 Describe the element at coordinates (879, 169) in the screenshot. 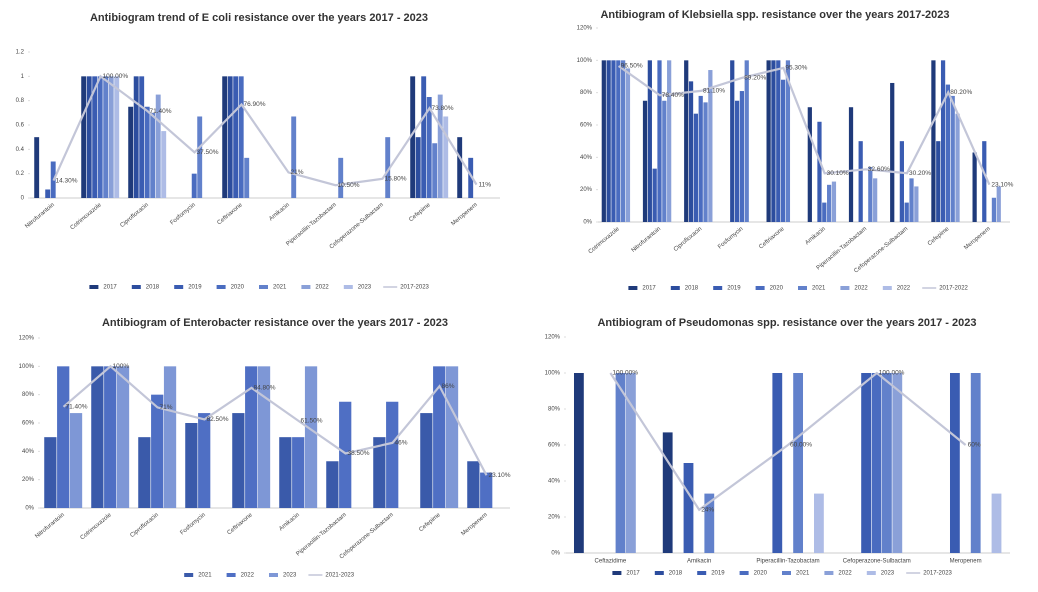

I see `data-label: 32.60%` at that location.